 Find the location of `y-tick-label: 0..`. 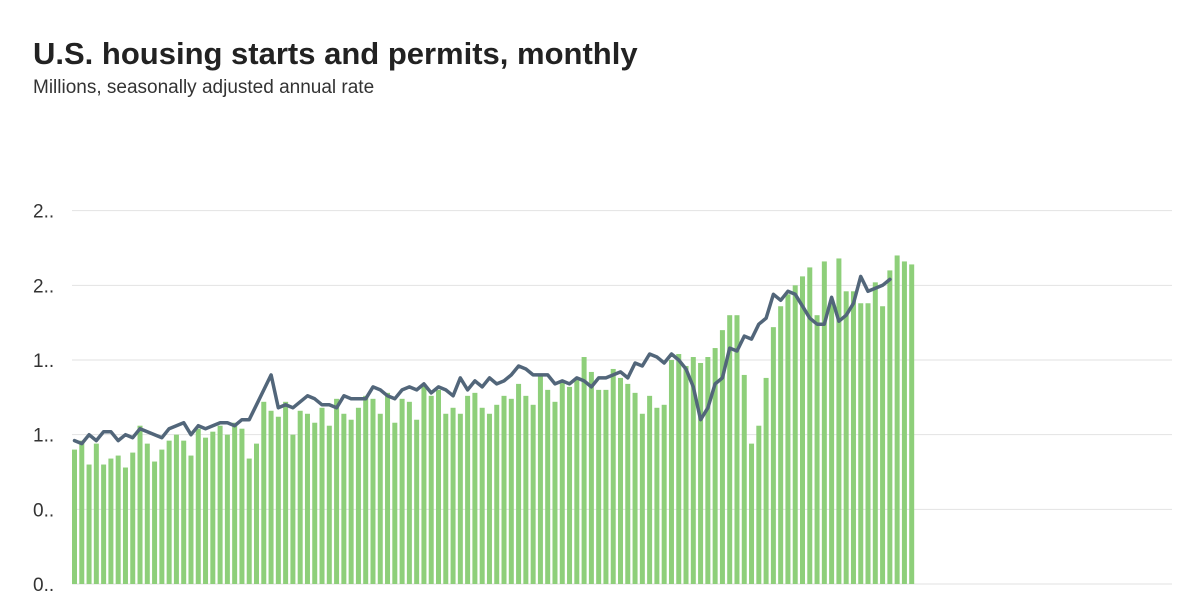

y-tick-label: 0.. is located at coordinates (43, 585).